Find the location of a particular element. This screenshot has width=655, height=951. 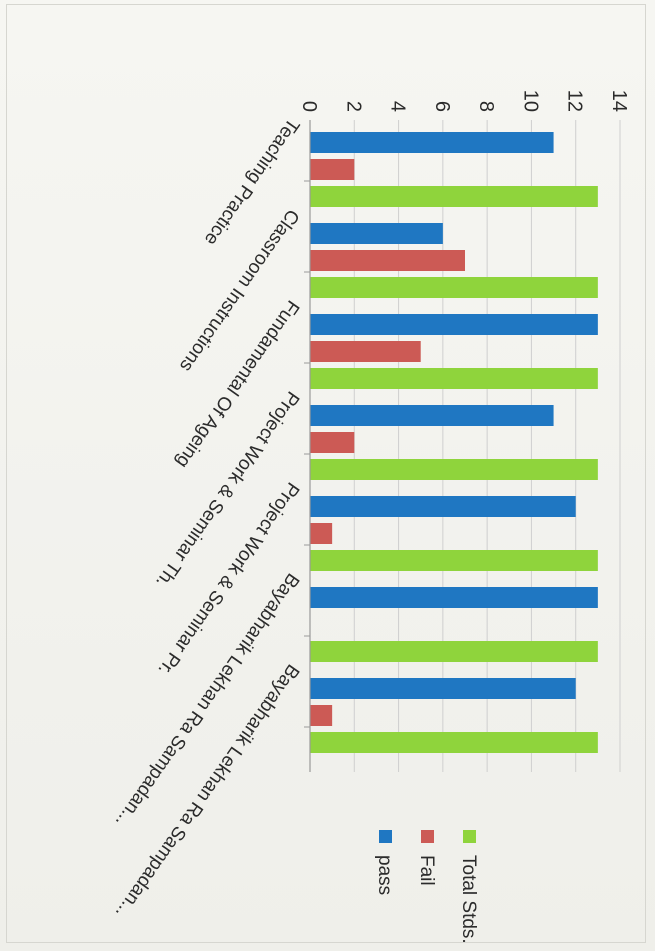

tick-label: 12 is located at coordinates (575, 101).